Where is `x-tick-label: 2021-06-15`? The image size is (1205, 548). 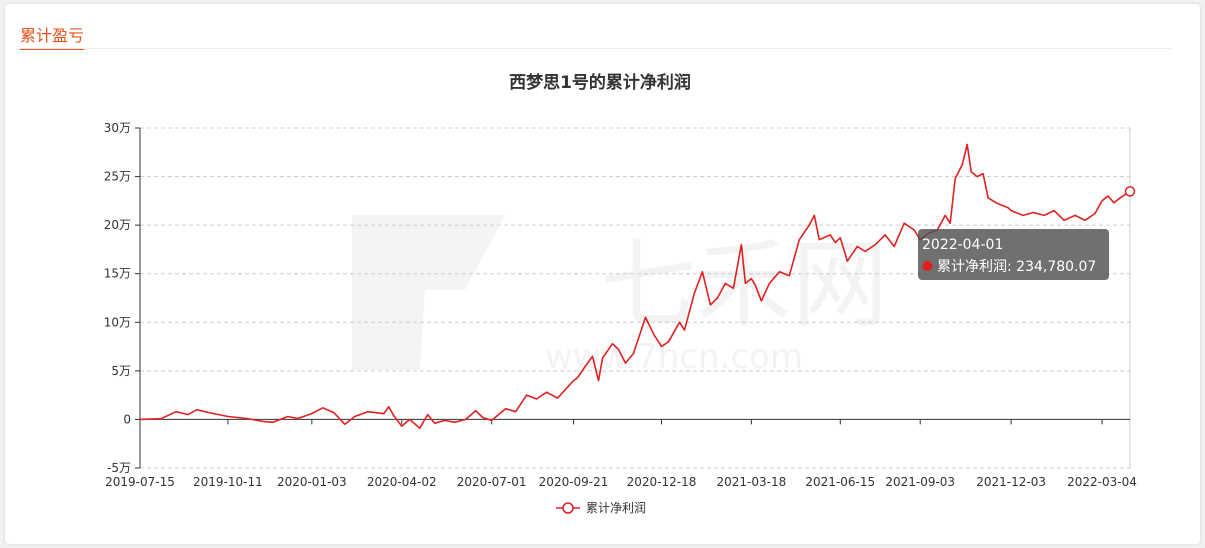 x-tick-label: 2021-06-15 is located at coordinates (840, 482).